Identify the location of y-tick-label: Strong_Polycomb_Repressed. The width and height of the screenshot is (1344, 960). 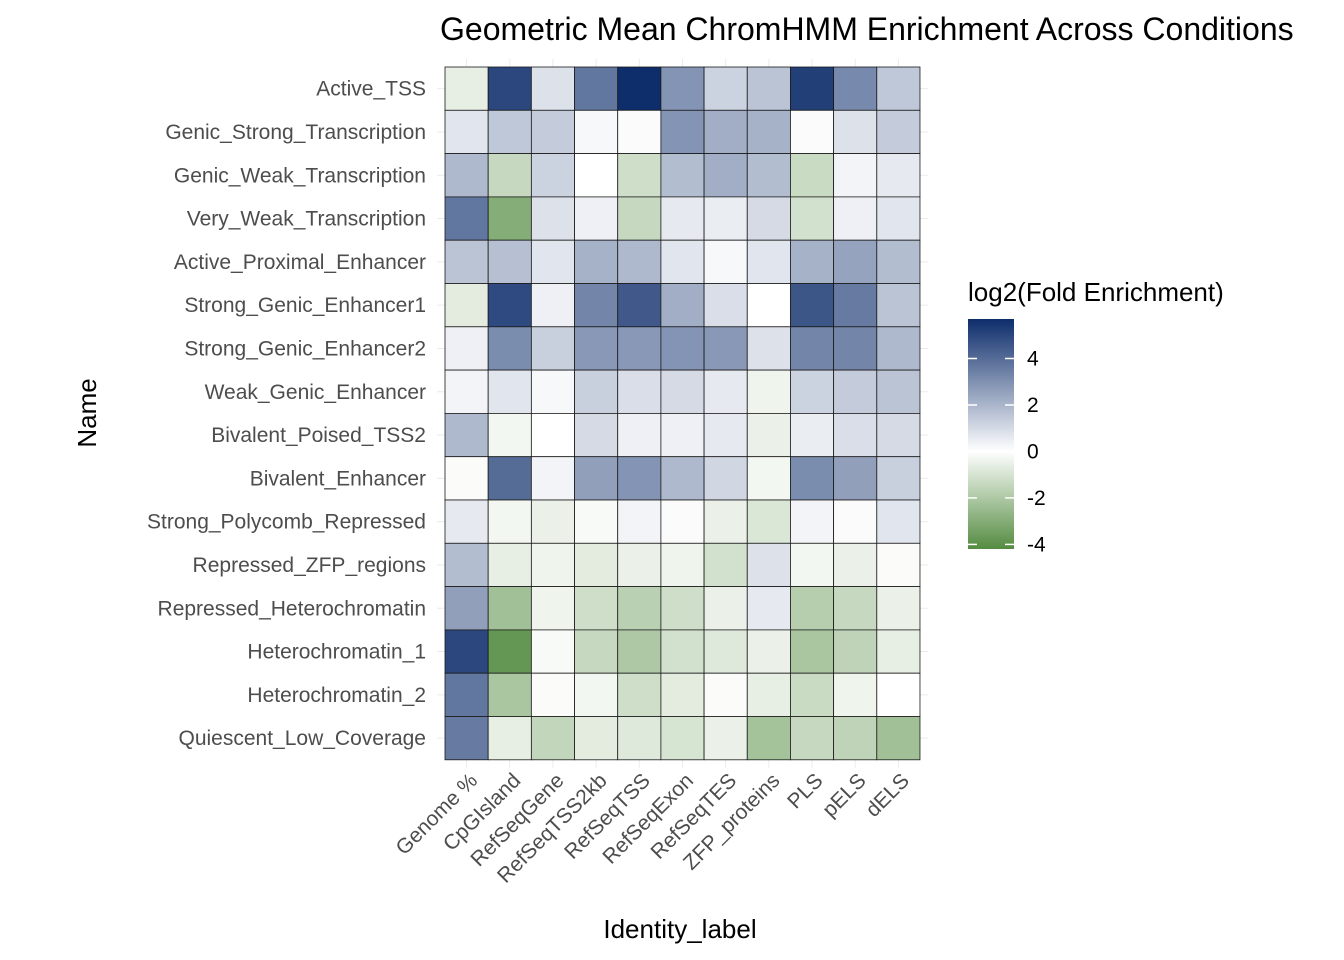
(286, 522).